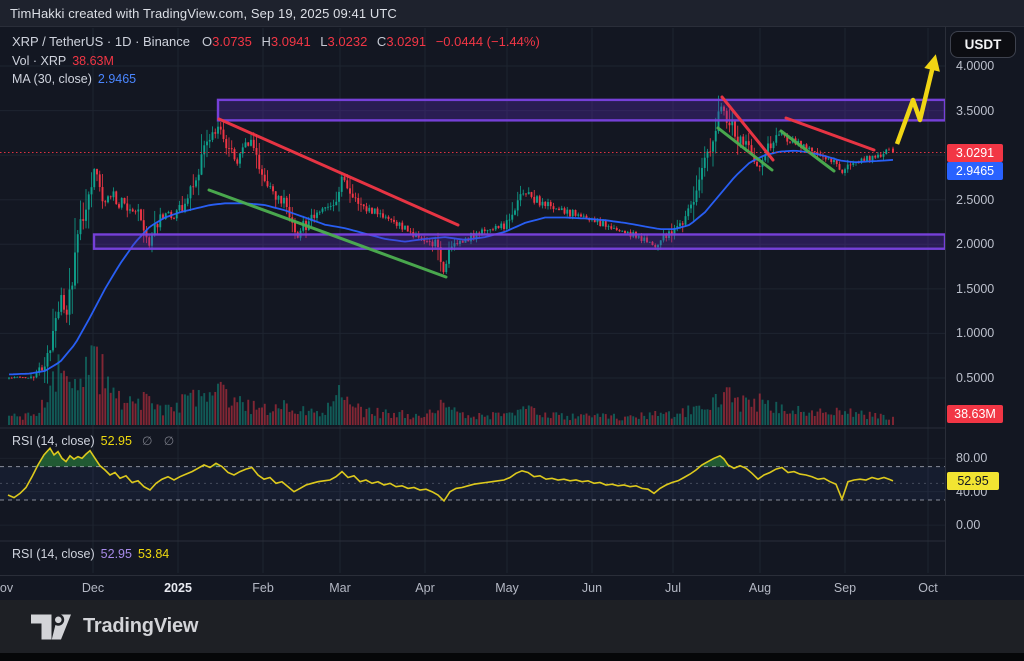 This screenshot has height=661, width=1024. I want to click on price-tick-label: 2.0000, so click(975, 244).